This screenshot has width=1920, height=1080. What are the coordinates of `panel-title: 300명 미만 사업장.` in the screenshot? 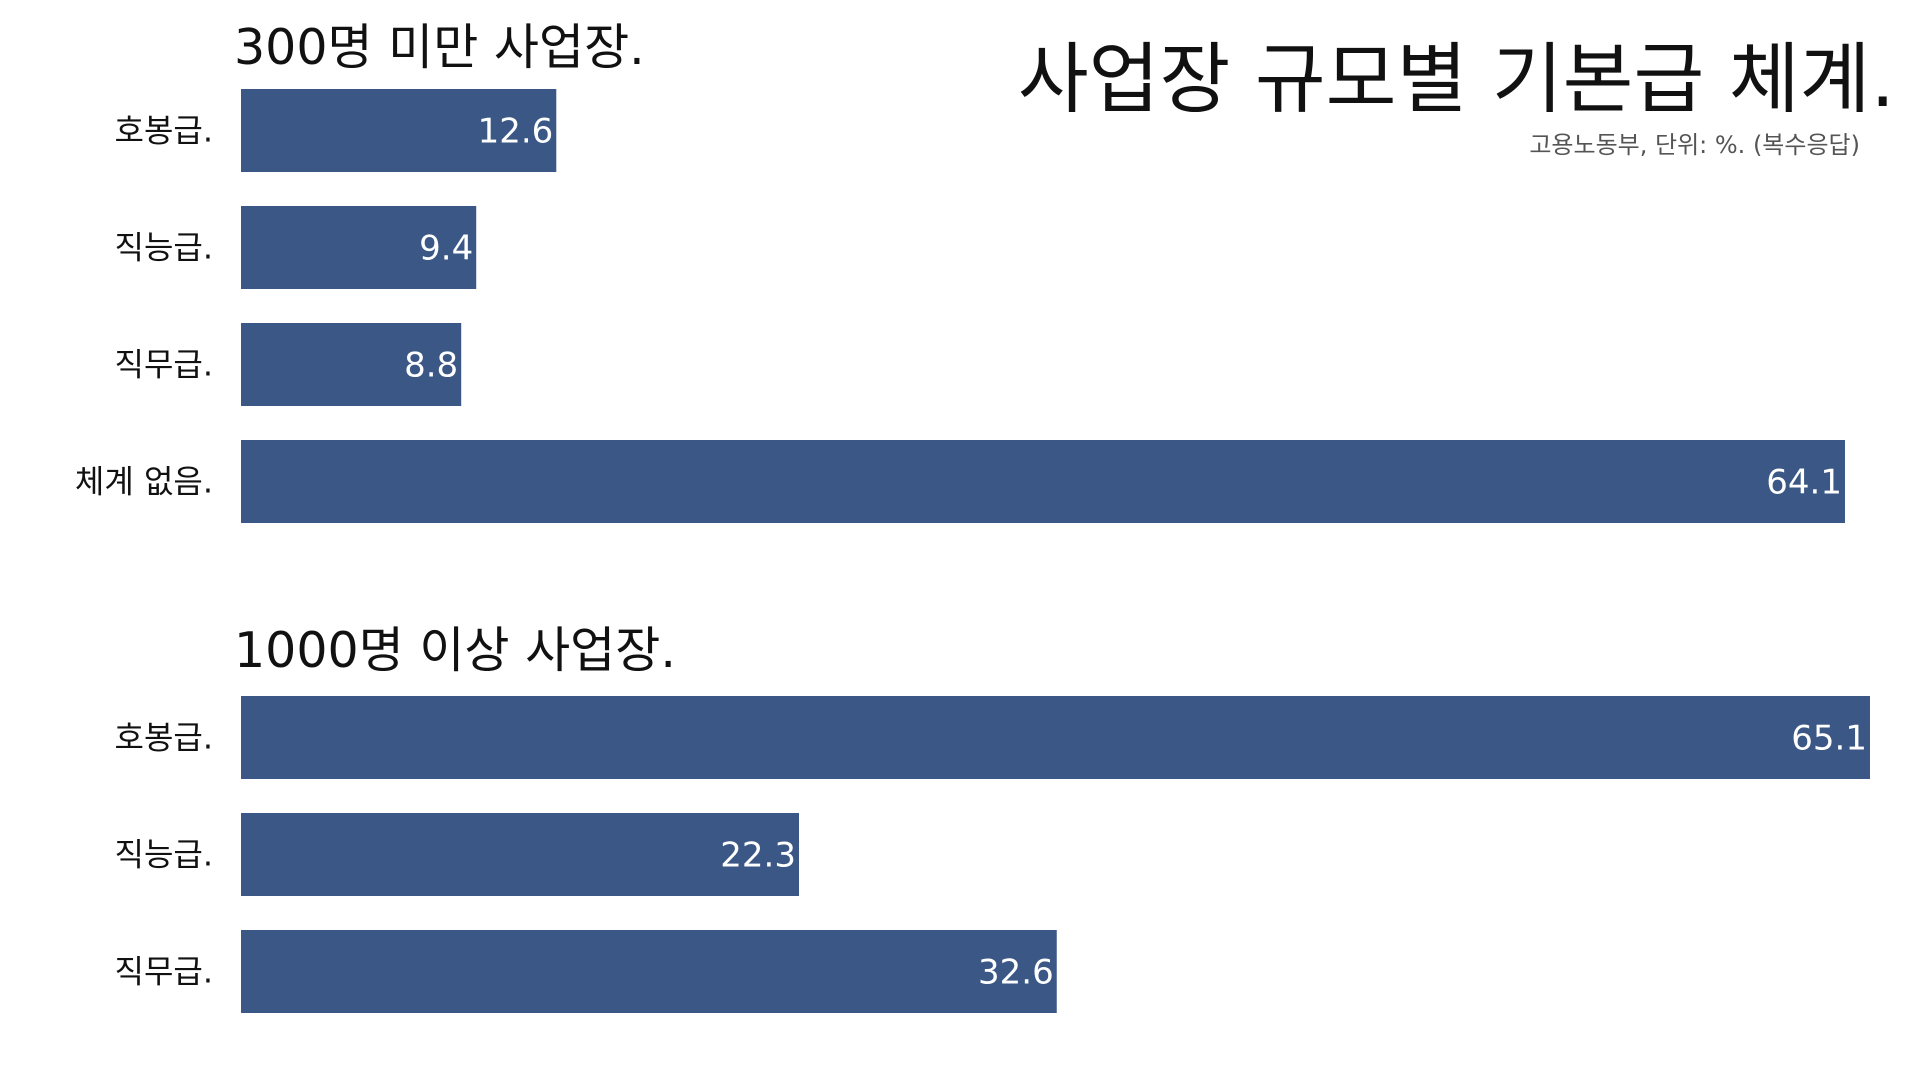 It's located at (439, 47).